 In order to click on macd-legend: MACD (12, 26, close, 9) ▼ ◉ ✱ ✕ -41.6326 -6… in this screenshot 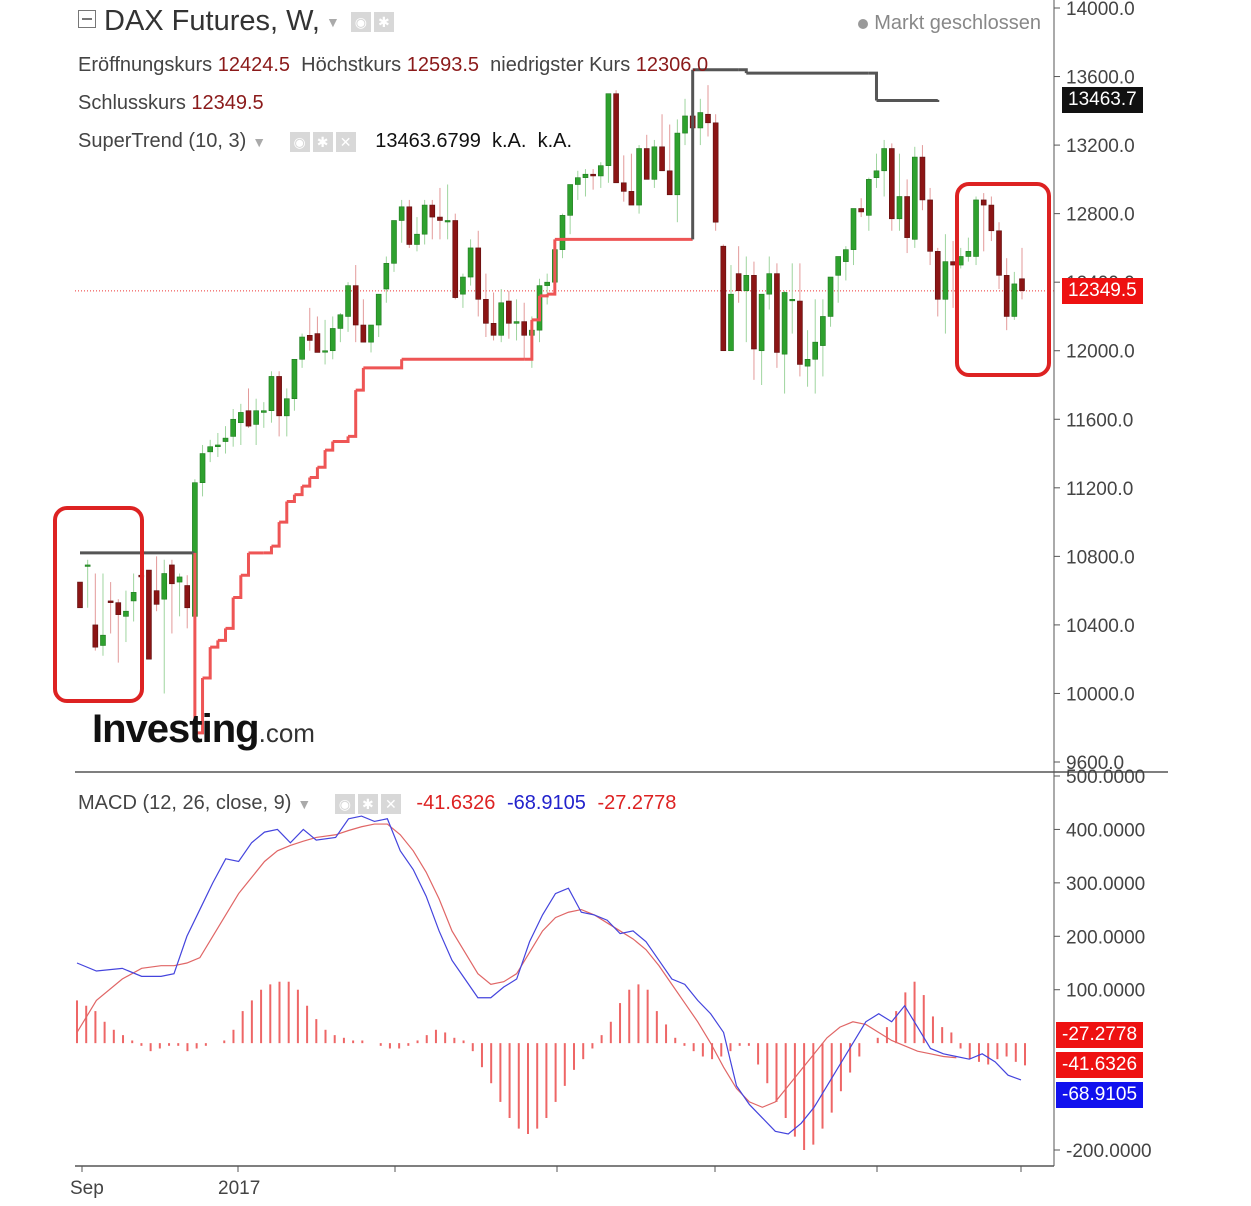, I will do `click(377, 803)`.